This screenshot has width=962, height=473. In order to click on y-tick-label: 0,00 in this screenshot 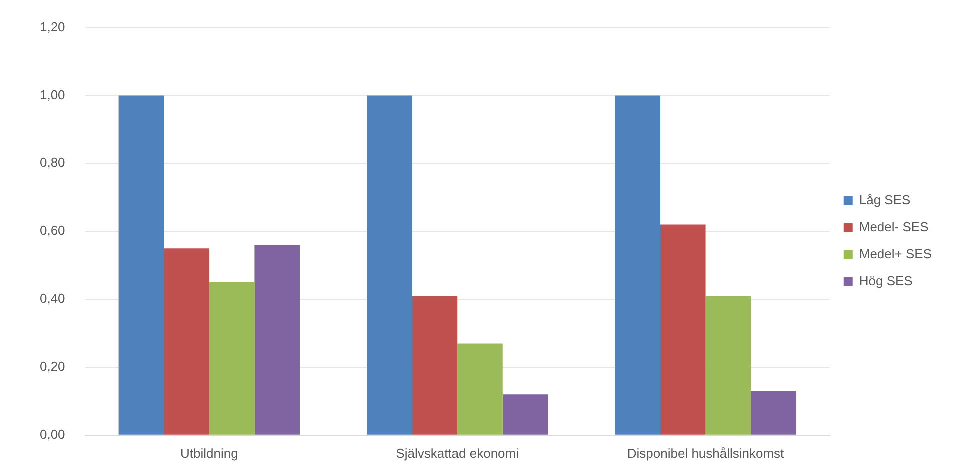, I will do `click(53, 434)`.